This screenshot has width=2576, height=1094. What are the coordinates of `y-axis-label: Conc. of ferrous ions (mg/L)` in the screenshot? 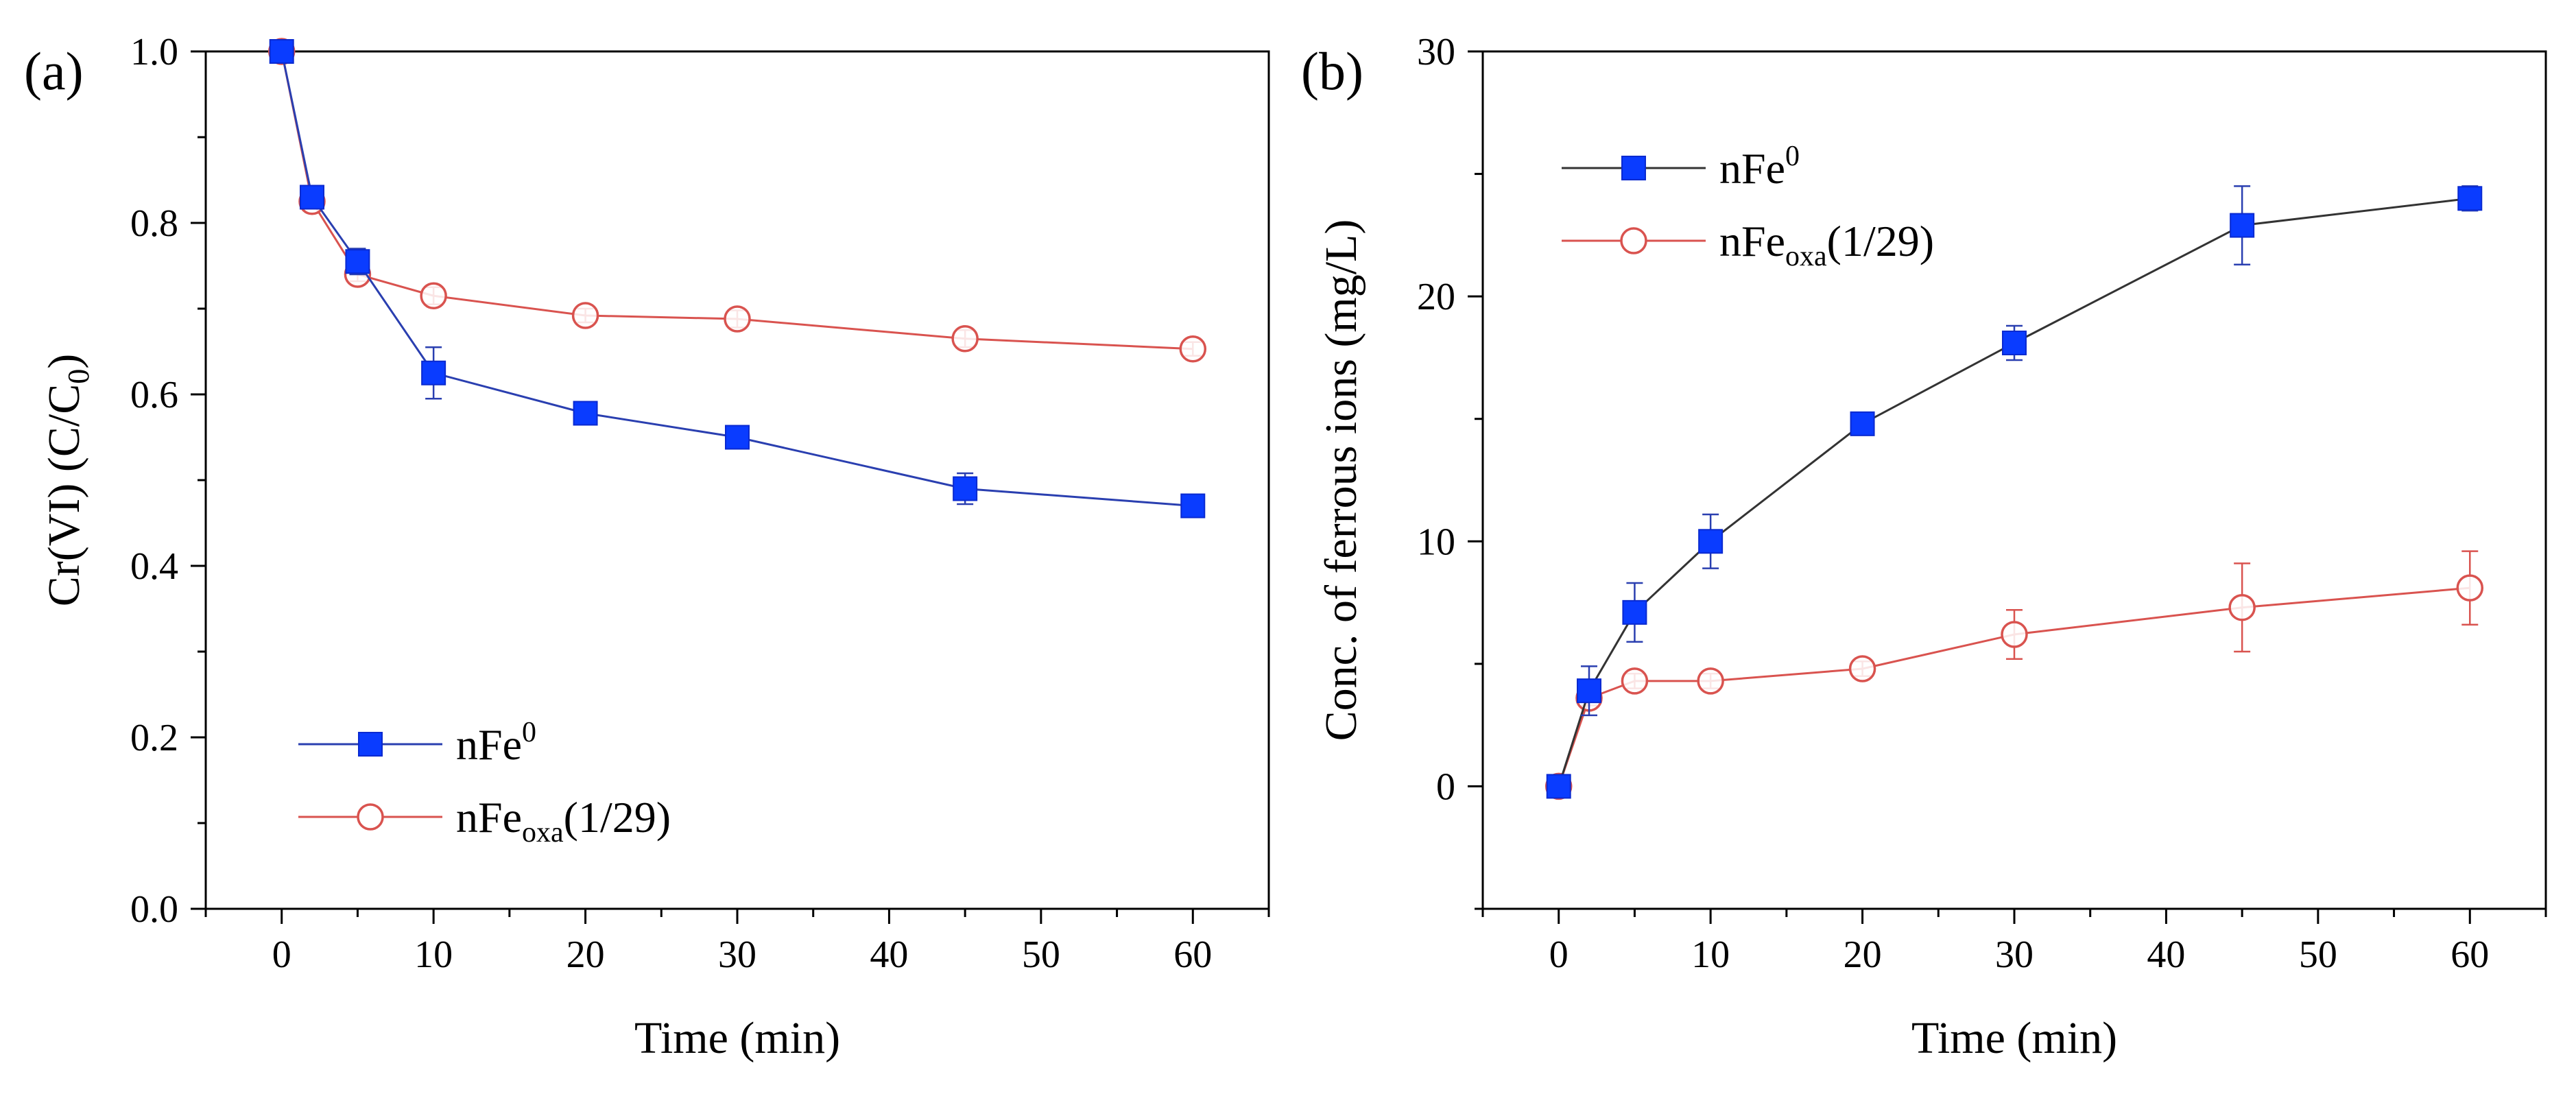 It's located at (1341, 480).